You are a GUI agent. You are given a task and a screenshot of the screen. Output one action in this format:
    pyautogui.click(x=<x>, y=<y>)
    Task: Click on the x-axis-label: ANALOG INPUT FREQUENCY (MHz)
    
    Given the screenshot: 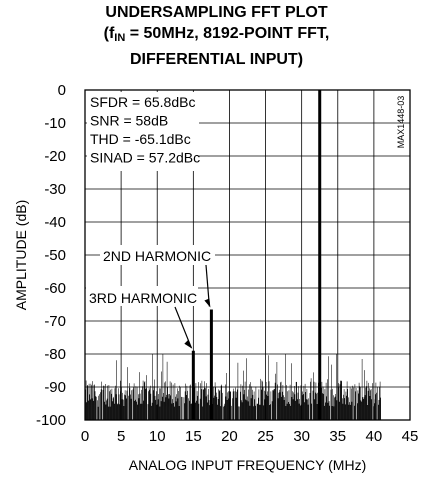 What is the action you would take?
    pyautogui.click(x=248, y=465)
    